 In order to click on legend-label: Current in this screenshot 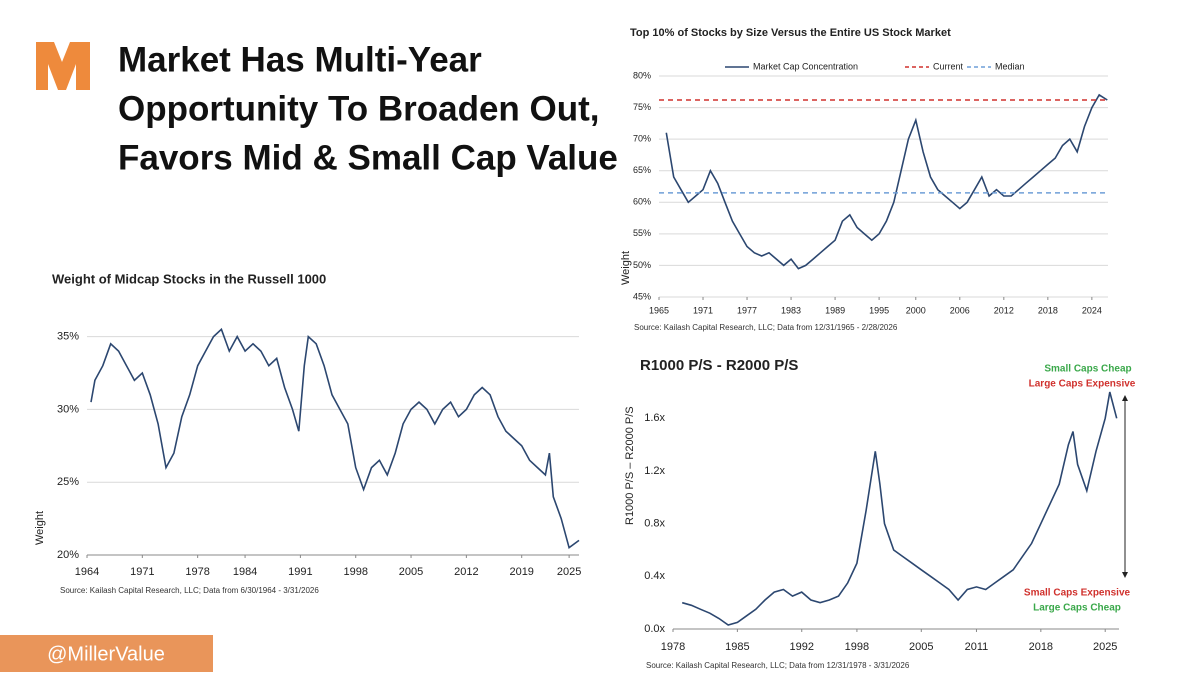, I will do `click(948, 66)`.